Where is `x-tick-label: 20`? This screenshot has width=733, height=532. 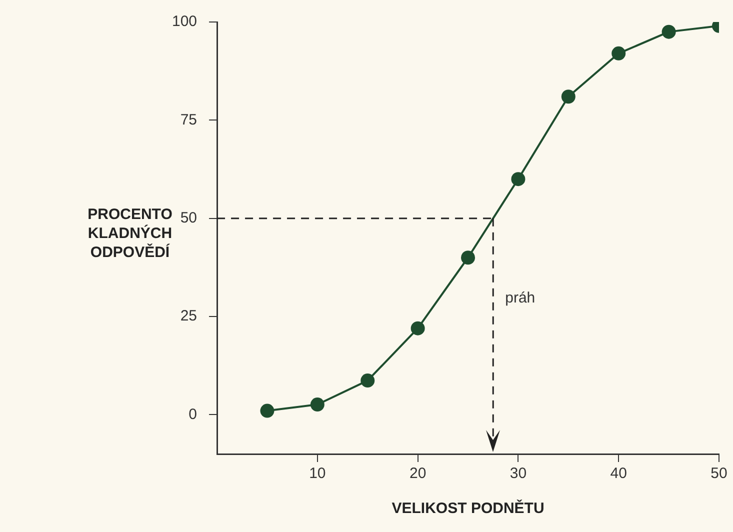
x-tick-label: 20 is located at coordinates (417, 473).